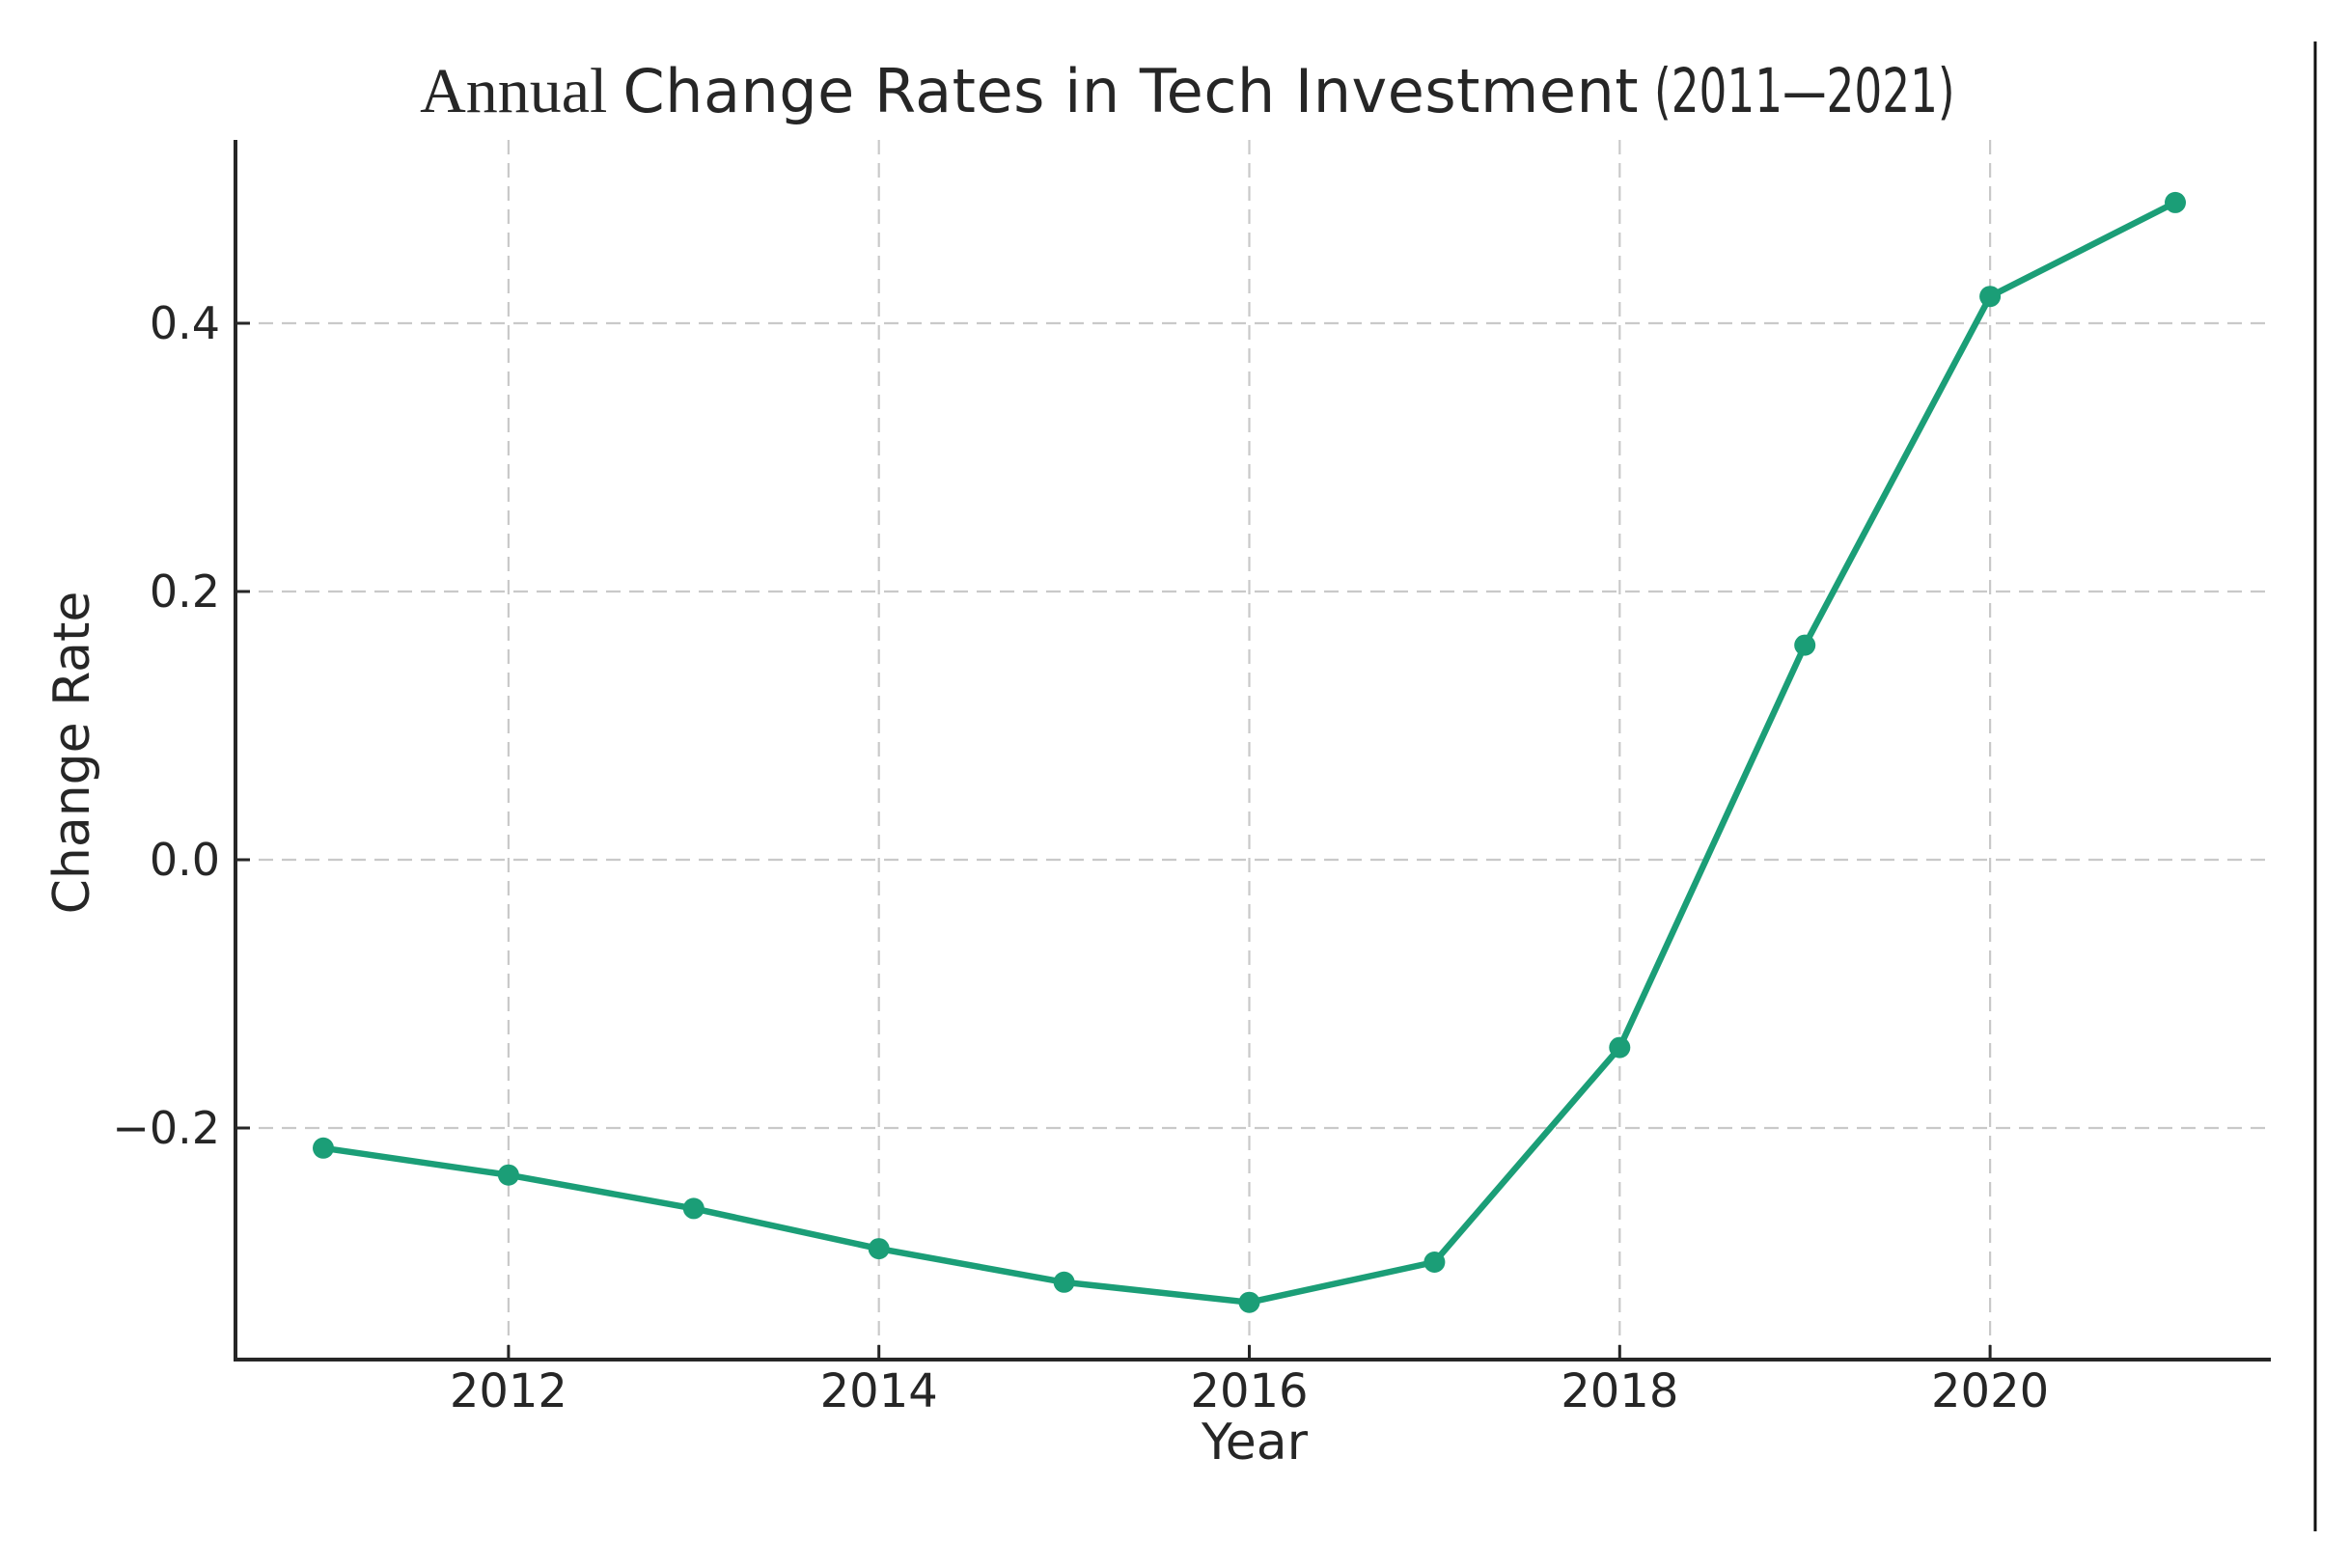 This screenshot has height=1568, width=2349. Describe the element at coordinates (1255, 1443) in the screenshot. I see `x-axis-label: Year` at that location.